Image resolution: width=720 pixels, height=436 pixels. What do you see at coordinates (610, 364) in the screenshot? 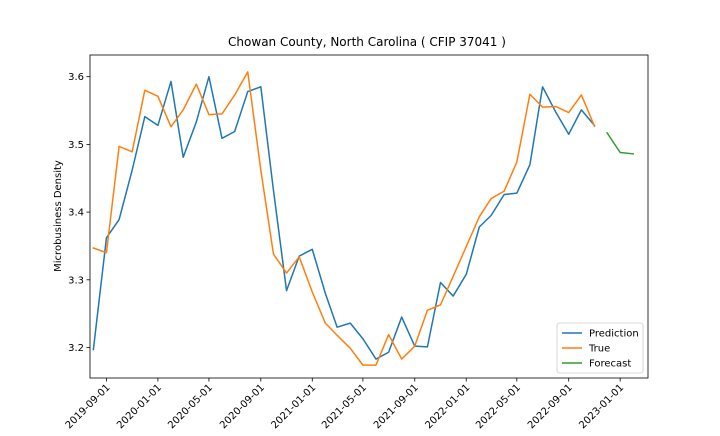
I see `legend-label-forecast: Forecast` at bounding box center [610, 364].